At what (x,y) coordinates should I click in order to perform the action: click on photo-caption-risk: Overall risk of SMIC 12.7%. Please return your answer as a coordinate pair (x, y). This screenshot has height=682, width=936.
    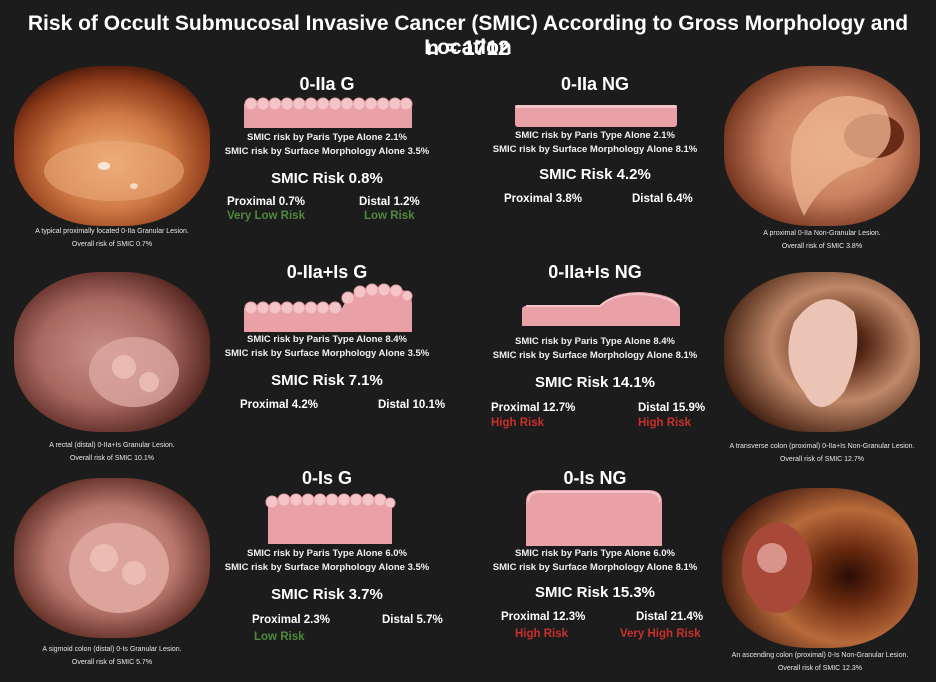
    Looking at the image, I should click on (822, 459).